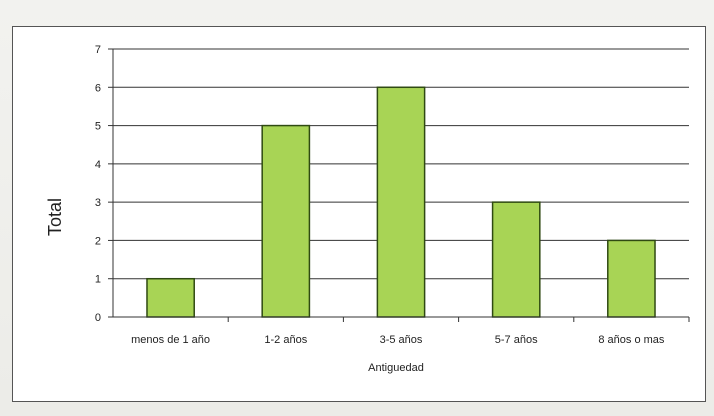 The width and height of the screenshot is (714, 416). I want to click on y-tick-label: 3, so click(98, 203).